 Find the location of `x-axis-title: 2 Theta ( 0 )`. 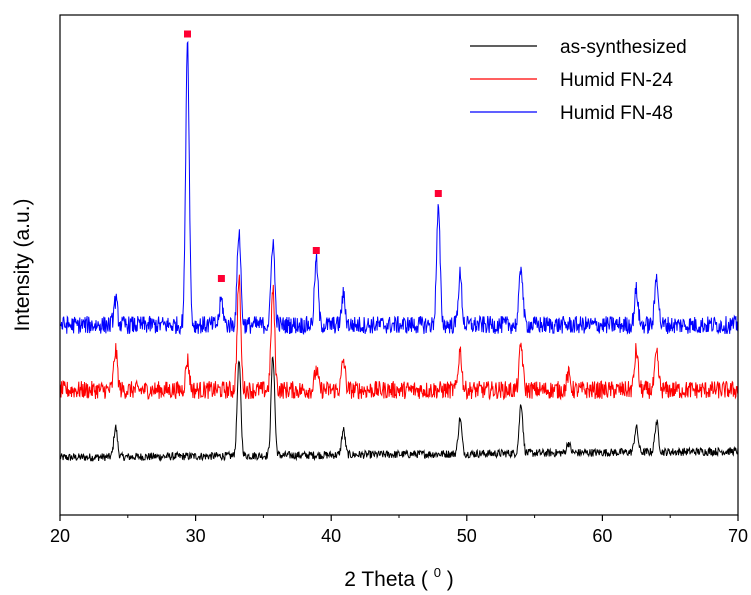

x-axis-title: 2 Theta ( 0 ) is located at coordinates (399, 578).